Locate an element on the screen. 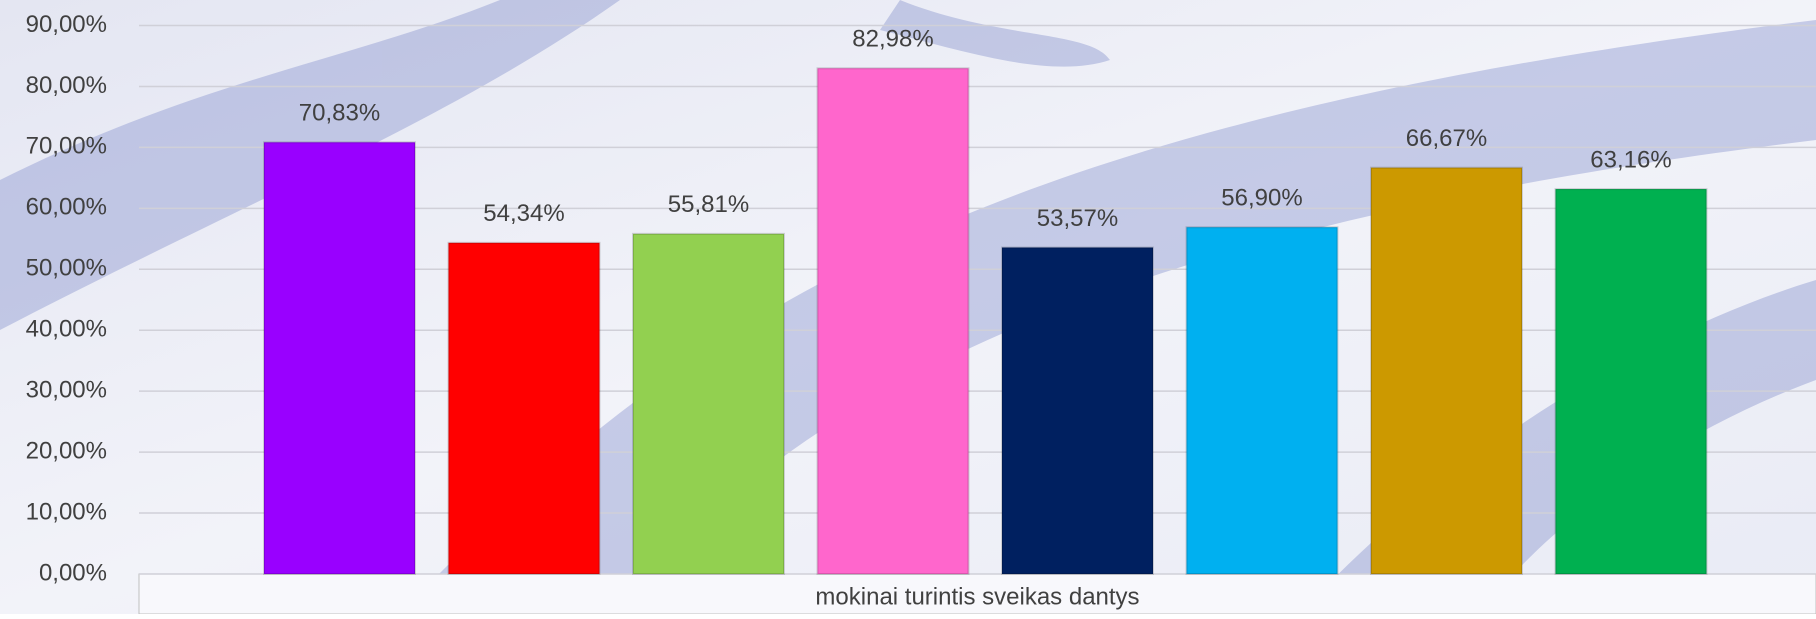 The width and height of the screenshot is (1816, 619). value-label: 82,98% is located at coordinates (892, 39).